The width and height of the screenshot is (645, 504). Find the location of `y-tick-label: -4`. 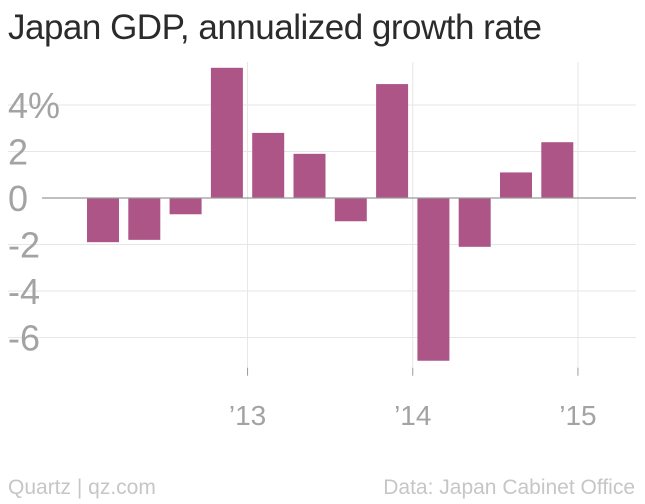

y-tick-label: -4 is located at coordinates (24, 291).